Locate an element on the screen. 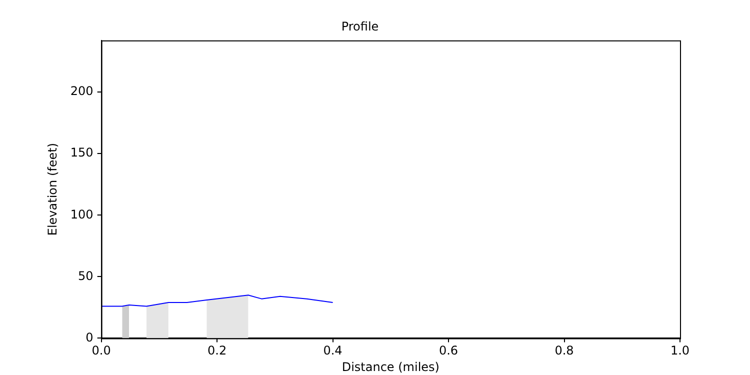  chart-title: Profile is located at coordinates (360, 26).